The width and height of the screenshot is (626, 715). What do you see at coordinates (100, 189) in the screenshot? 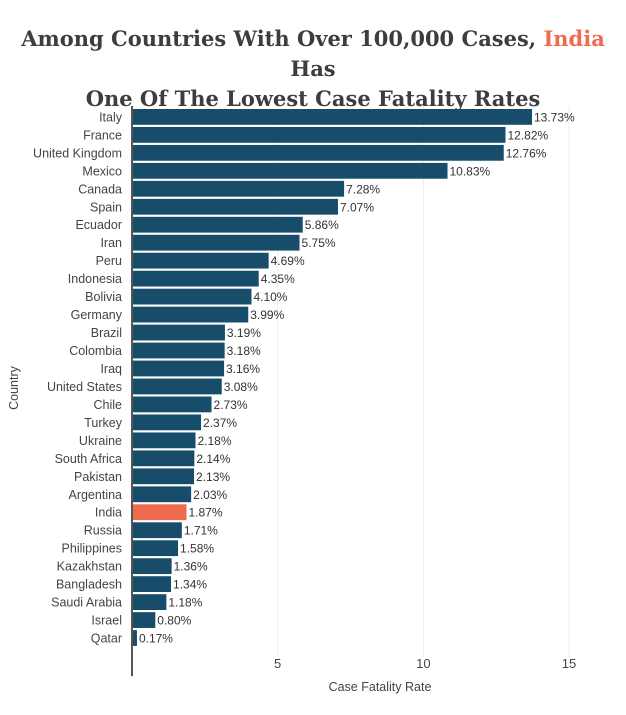
I see `category-label: Canada` at bounding box center [100, 189].